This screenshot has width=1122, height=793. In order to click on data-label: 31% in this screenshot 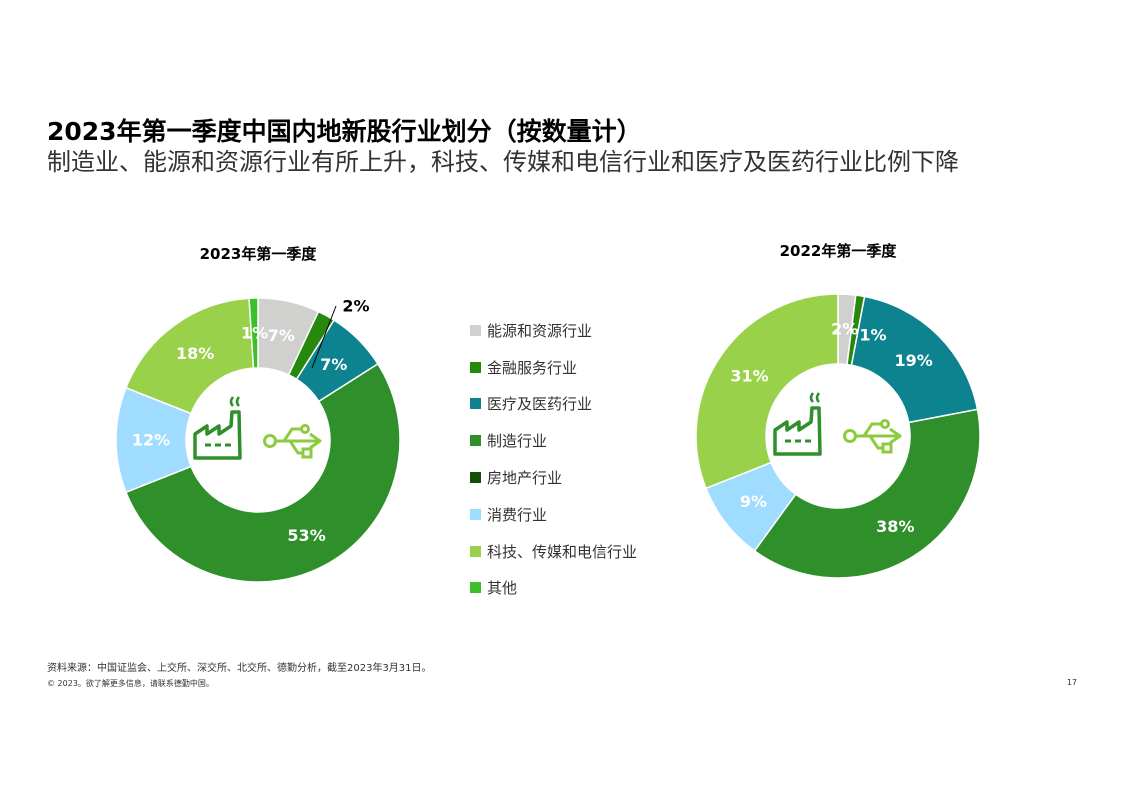, I will do `click(749, 375)`.